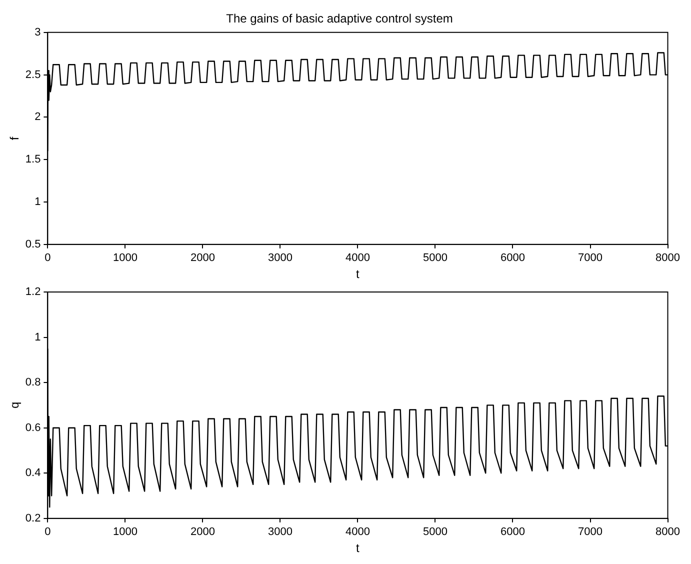  I want to click on y-tick-label: 0.4, so click(33, 473).